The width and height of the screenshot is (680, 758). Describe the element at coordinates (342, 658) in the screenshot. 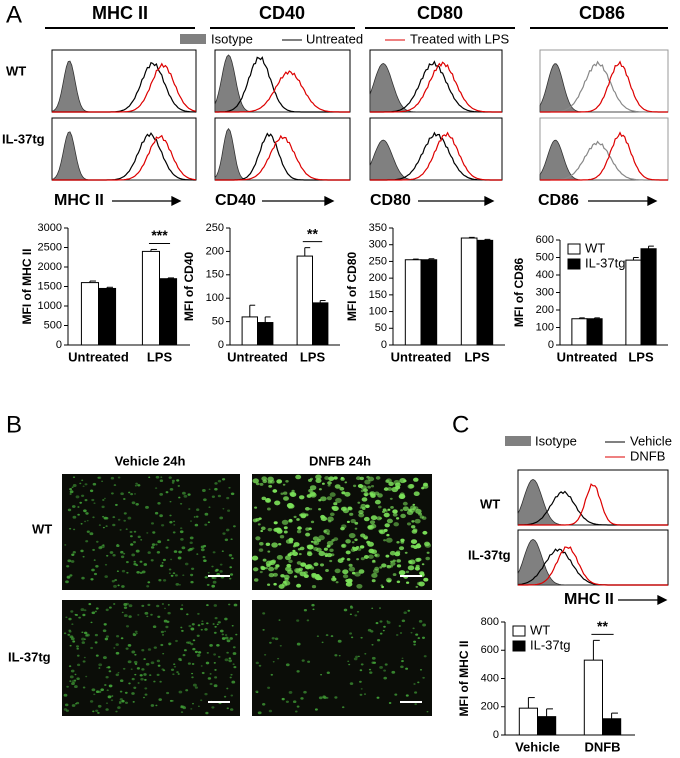

I see `micrograph` at that location.